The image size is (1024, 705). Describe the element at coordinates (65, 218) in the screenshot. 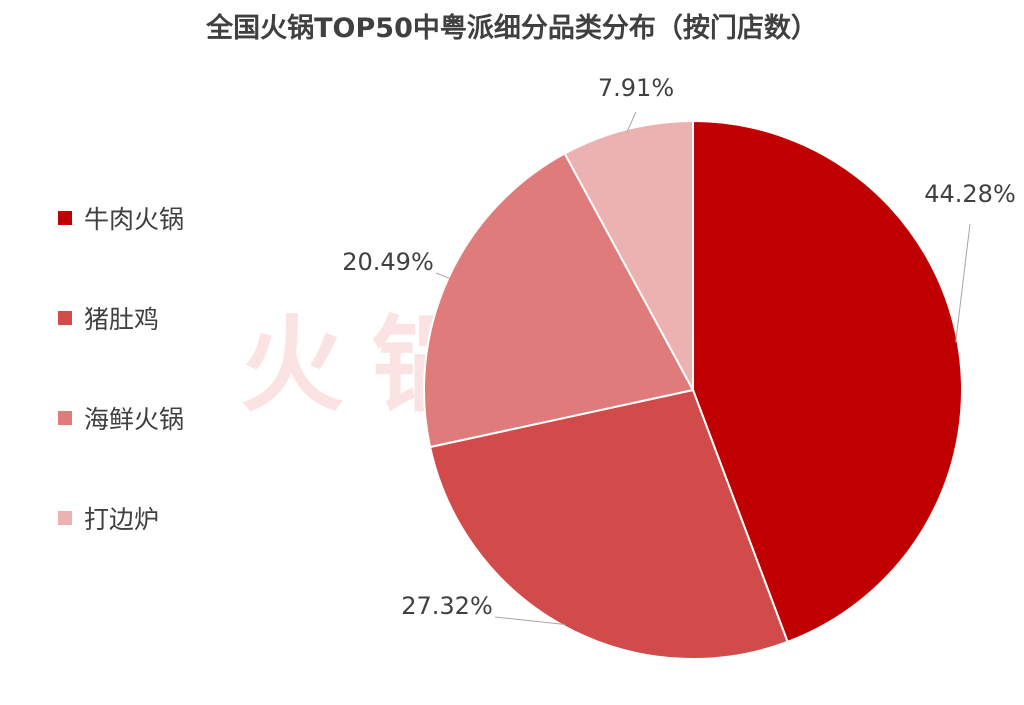

I see `legend-swatch-beef-hotpot` at that location.